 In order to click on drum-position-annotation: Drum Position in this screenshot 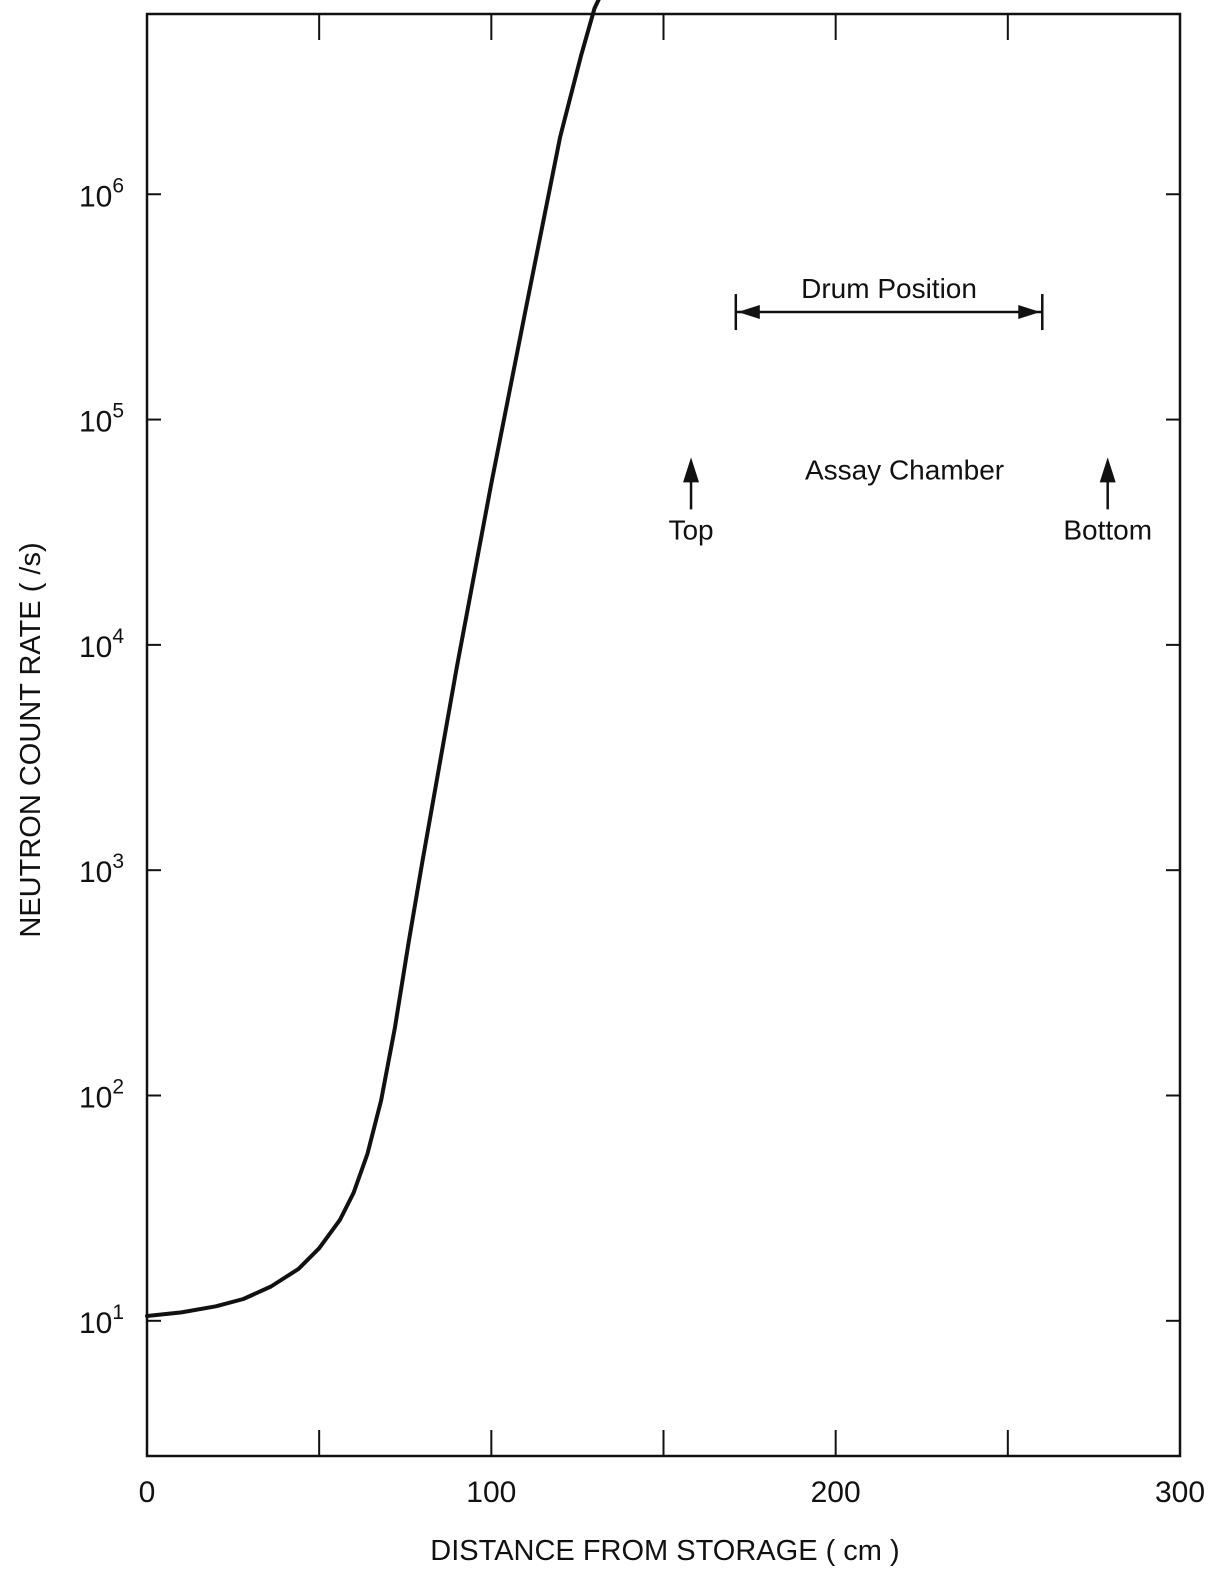, I will do `click(889, 302)`.